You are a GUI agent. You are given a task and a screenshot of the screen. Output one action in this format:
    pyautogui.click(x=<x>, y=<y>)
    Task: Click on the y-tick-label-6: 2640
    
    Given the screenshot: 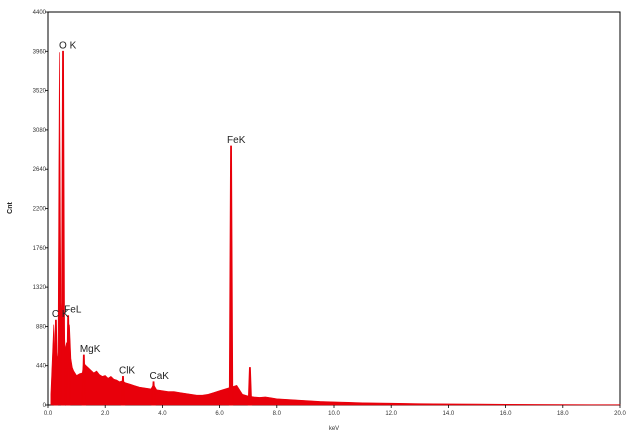 What is the action you would take?
    pyautogui.click(x=40, y=170)
    